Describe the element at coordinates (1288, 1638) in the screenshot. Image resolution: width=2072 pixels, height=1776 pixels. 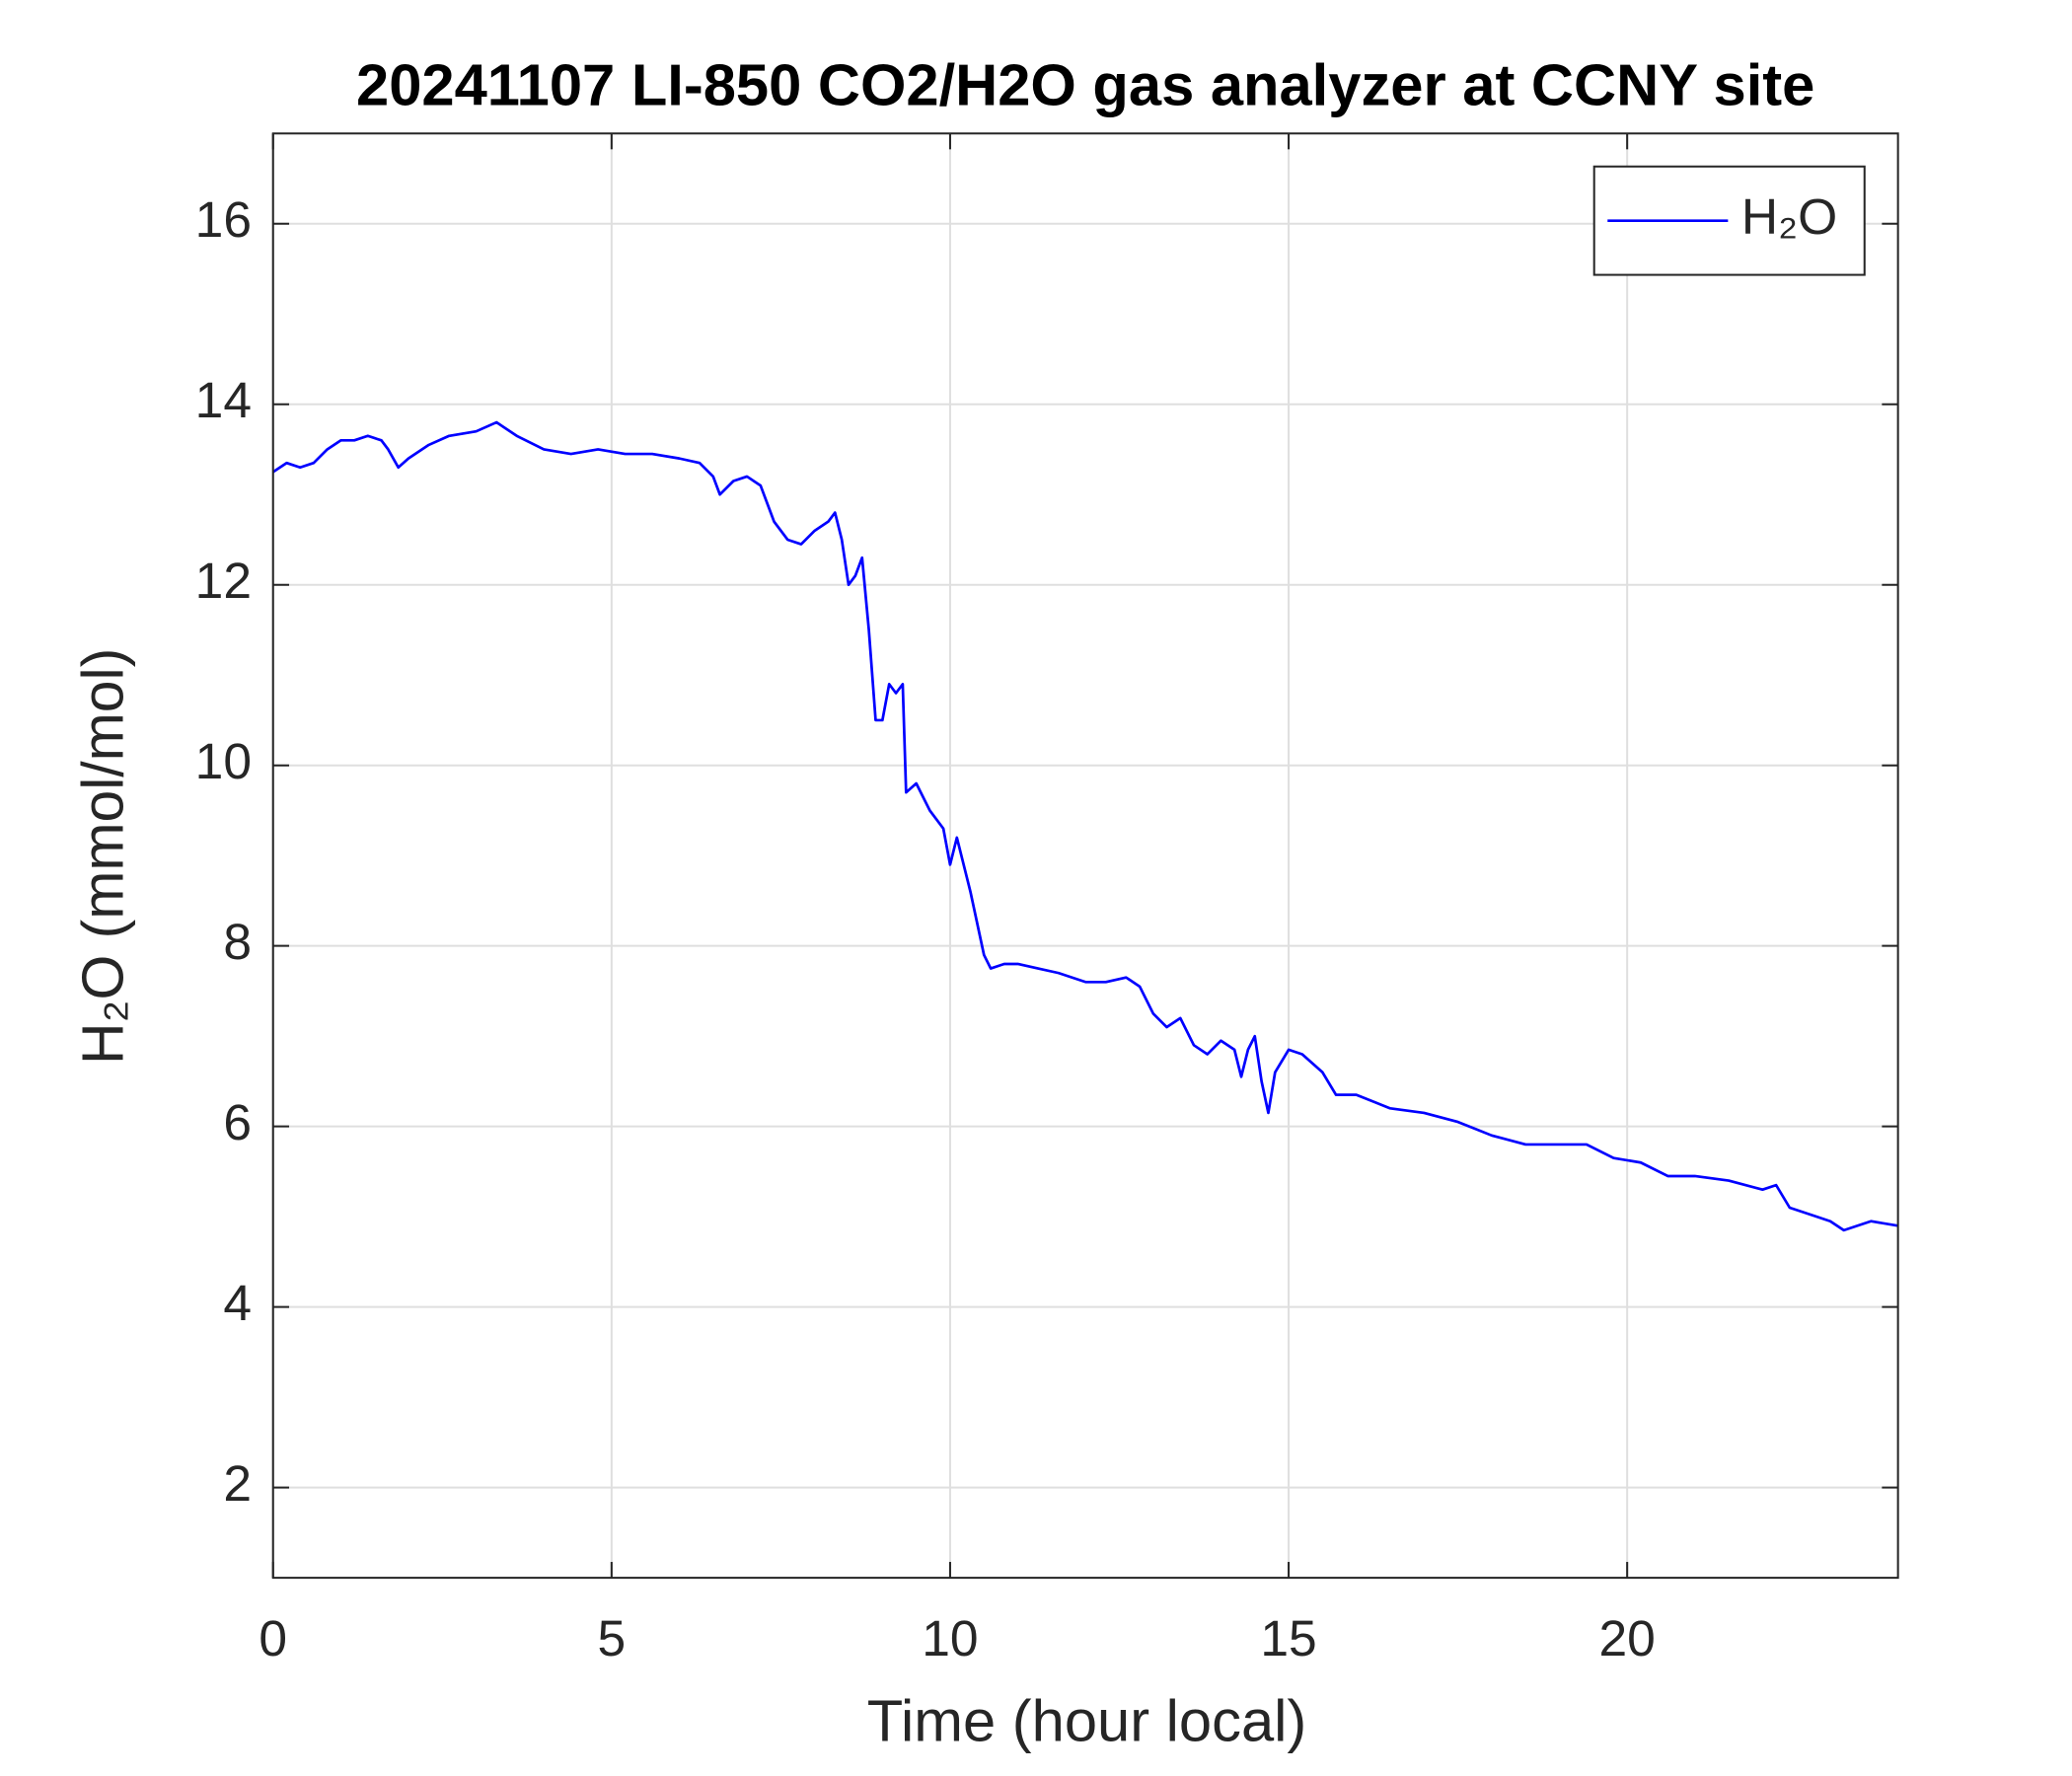
I see `x-tick-label: 15` at that location.